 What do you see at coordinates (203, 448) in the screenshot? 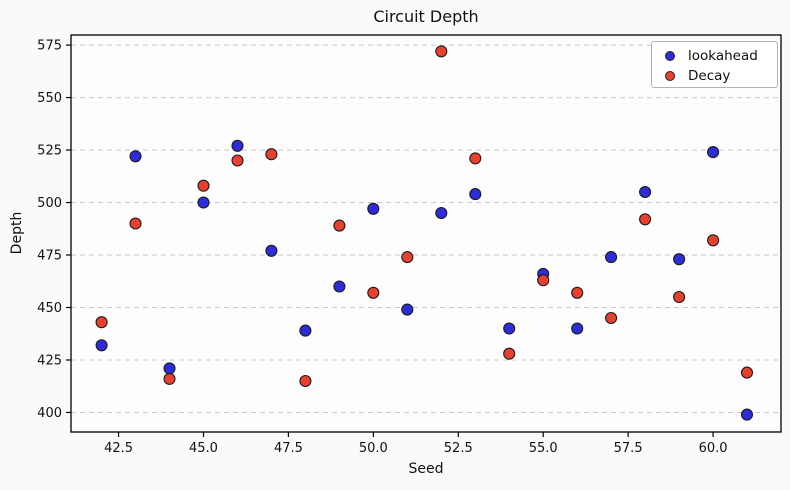
I see `x-tick-label: 45.0` at bounding box center [203, 448].